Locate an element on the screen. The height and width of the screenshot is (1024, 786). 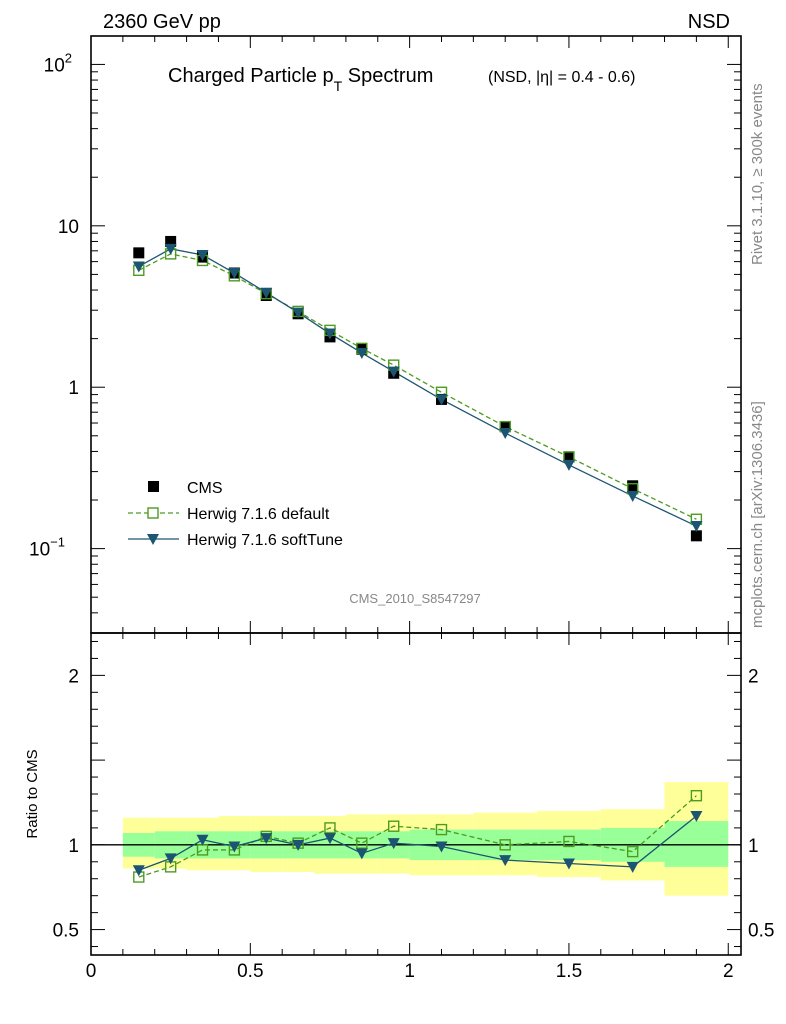
plot-title-main: Charged Particle p is located at coordinates (251, 76).